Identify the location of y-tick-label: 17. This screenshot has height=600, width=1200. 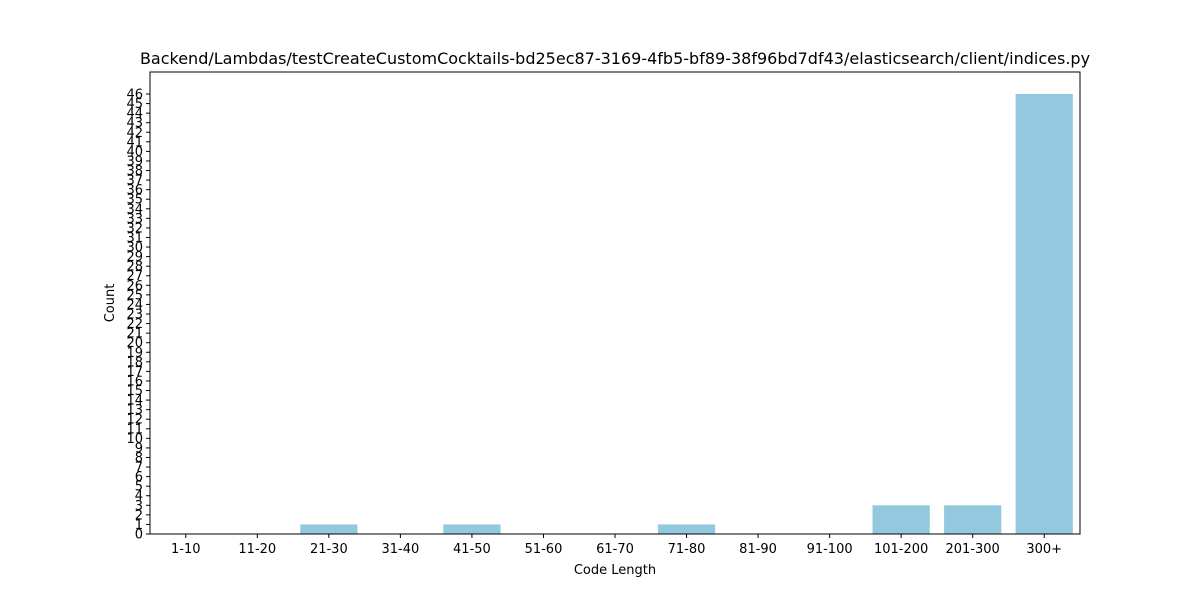
(134, 372).